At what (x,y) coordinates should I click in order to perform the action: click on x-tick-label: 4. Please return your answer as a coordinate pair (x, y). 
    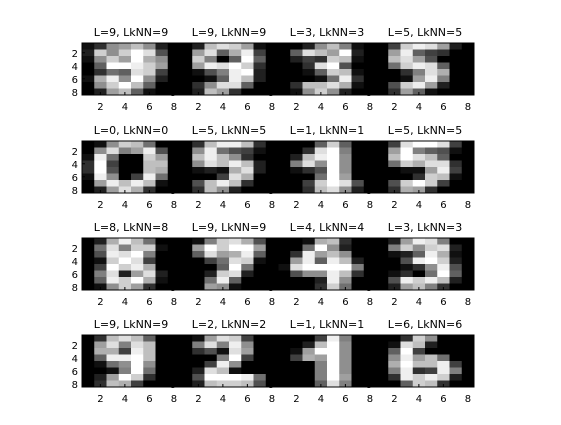
    Looking at the image, I should click on (125, 107).